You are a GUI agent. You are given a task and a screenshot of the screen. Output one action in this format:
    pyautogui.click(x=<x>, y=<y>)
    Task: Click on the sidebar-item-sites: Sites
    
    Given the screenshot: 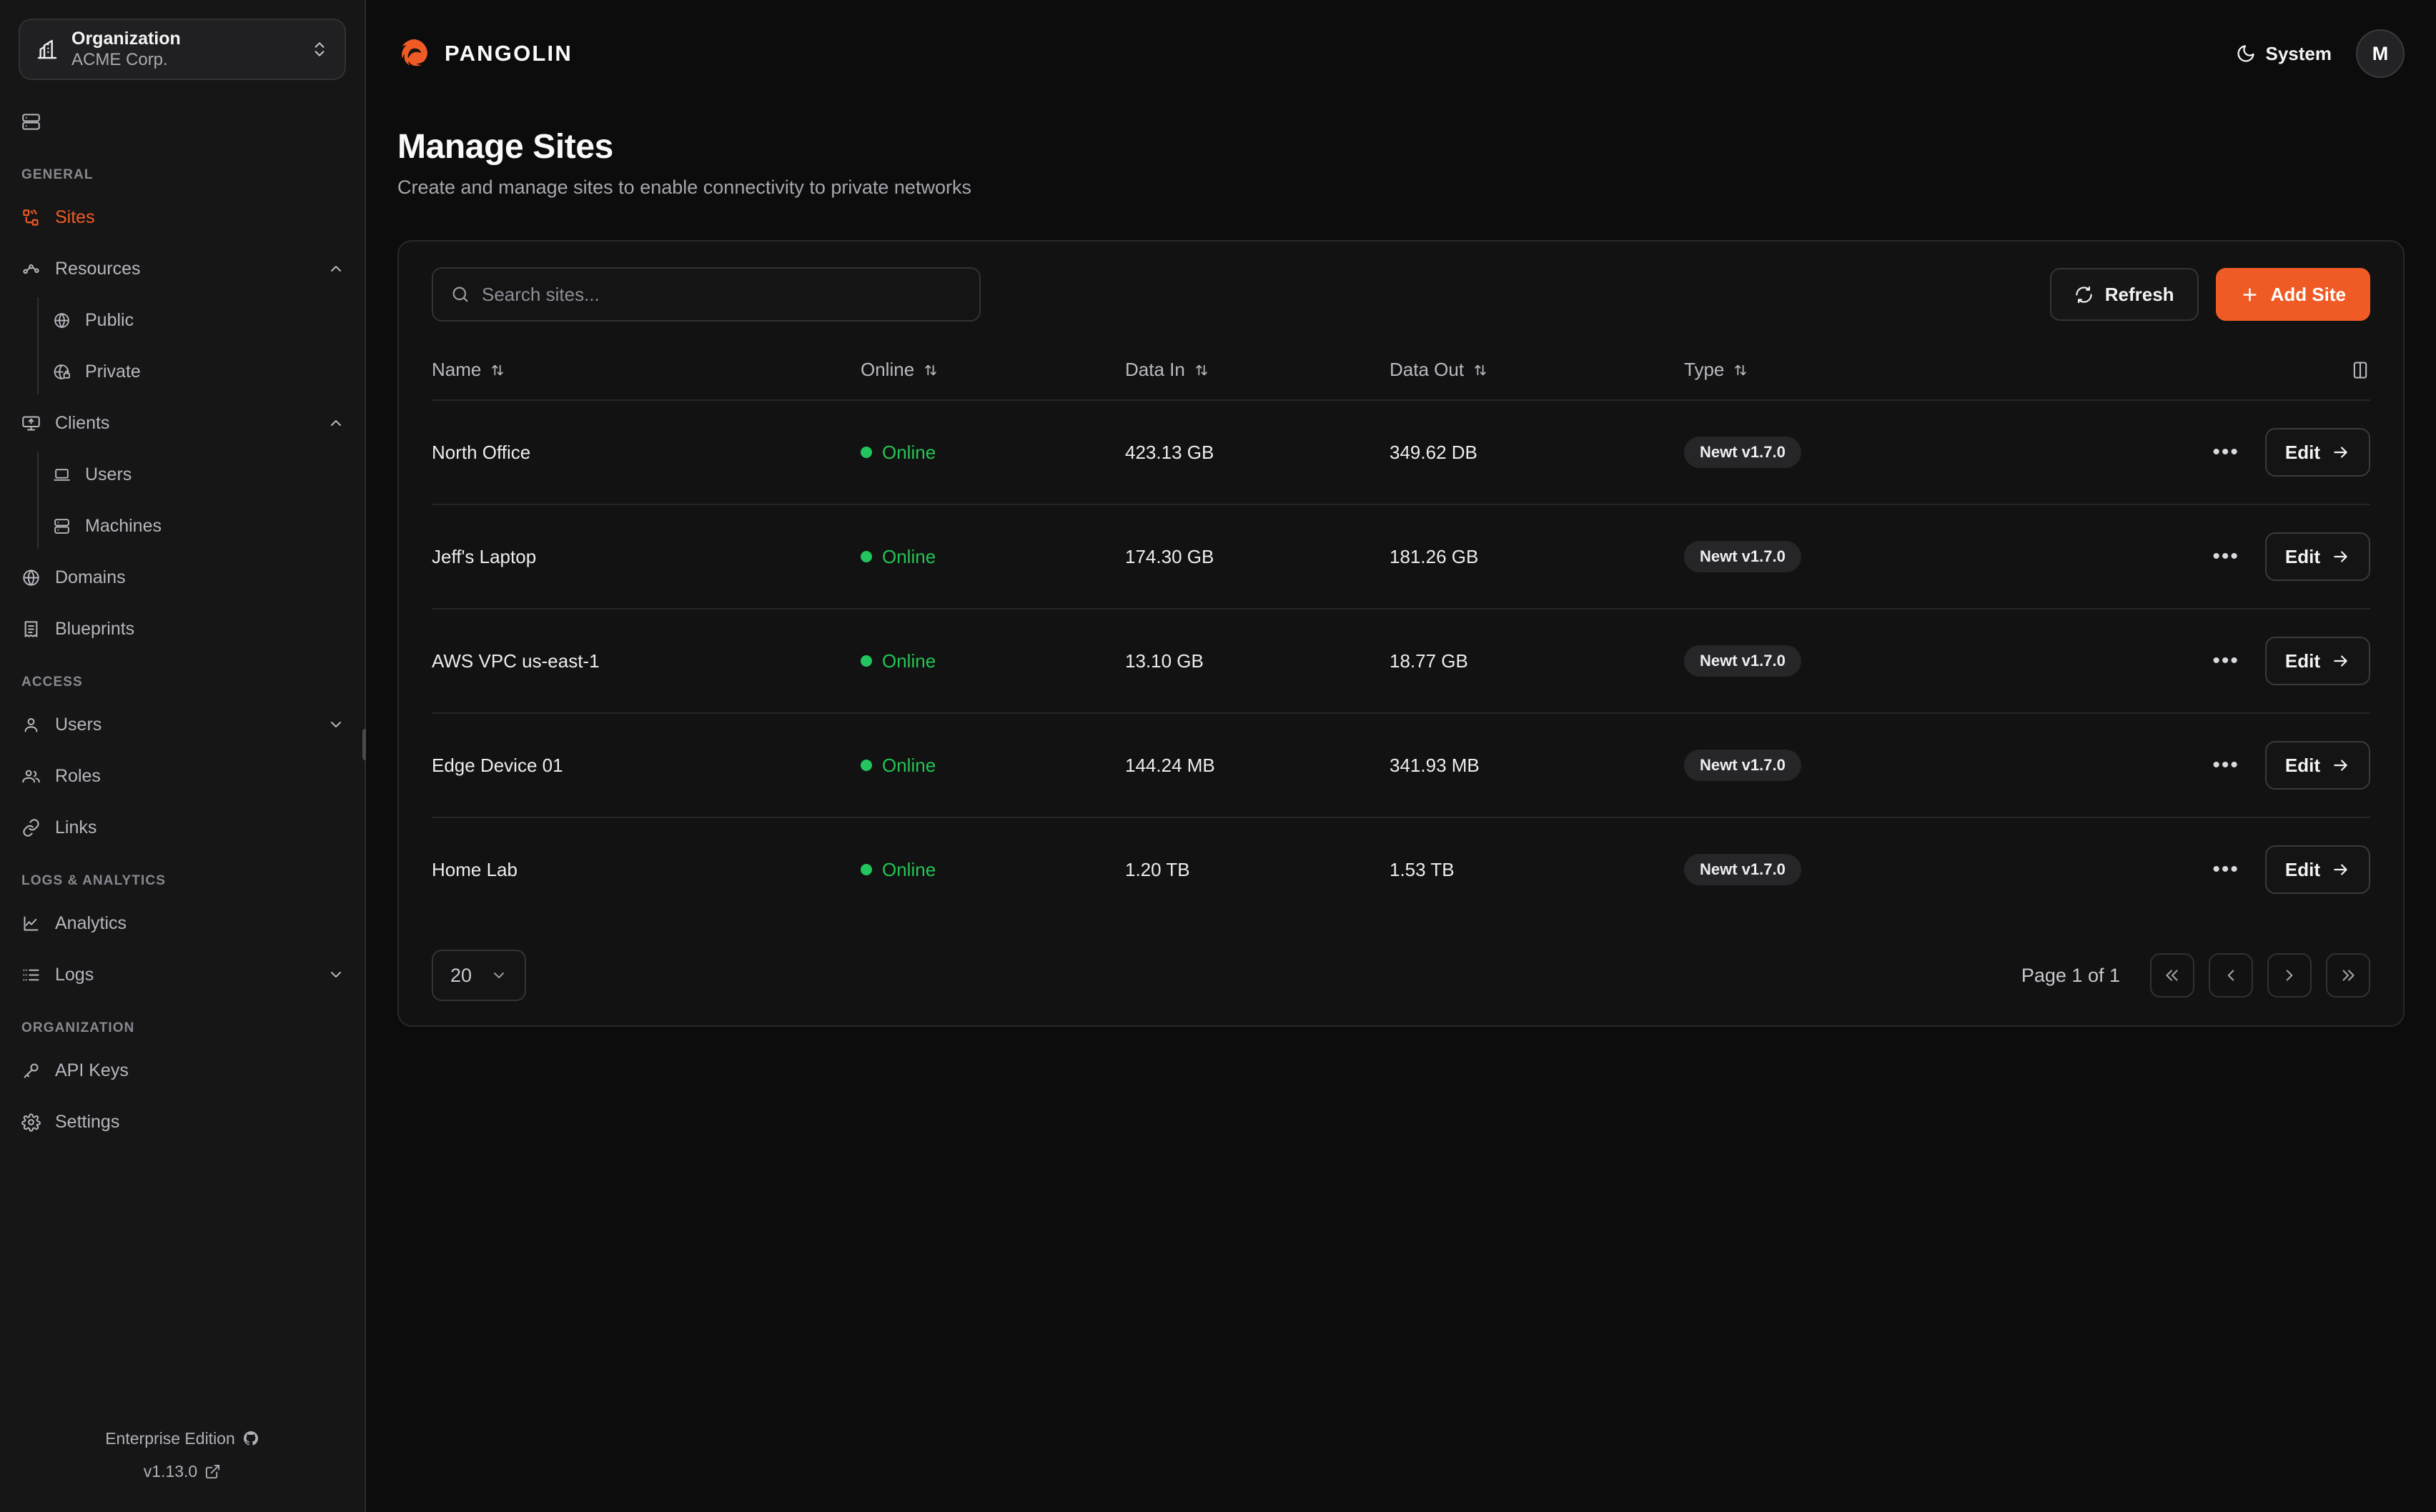 What is the action you would take?
    pyautogui.click(x=182, y=218)
    